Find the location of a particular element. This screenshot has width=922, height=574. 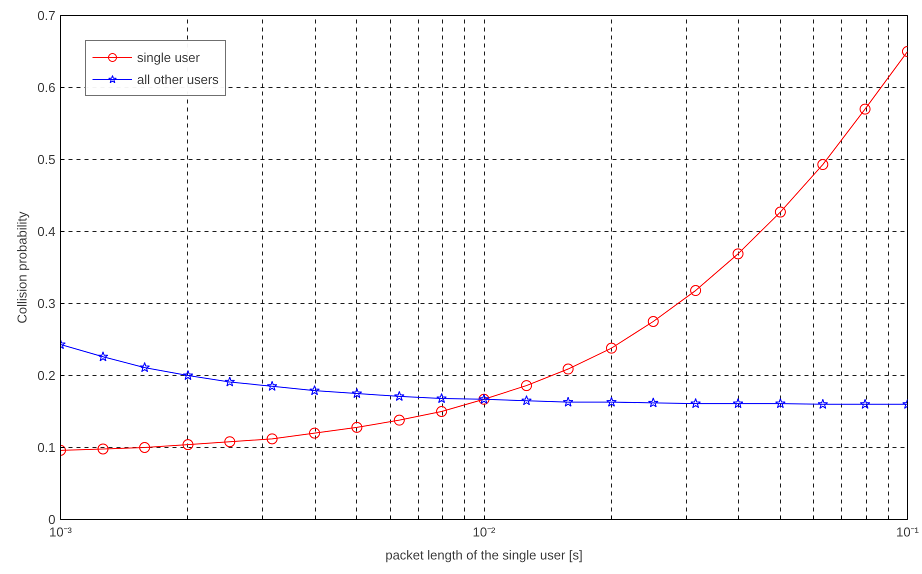

y-tick-label: 0.5 is located at coordinates (46, 159).